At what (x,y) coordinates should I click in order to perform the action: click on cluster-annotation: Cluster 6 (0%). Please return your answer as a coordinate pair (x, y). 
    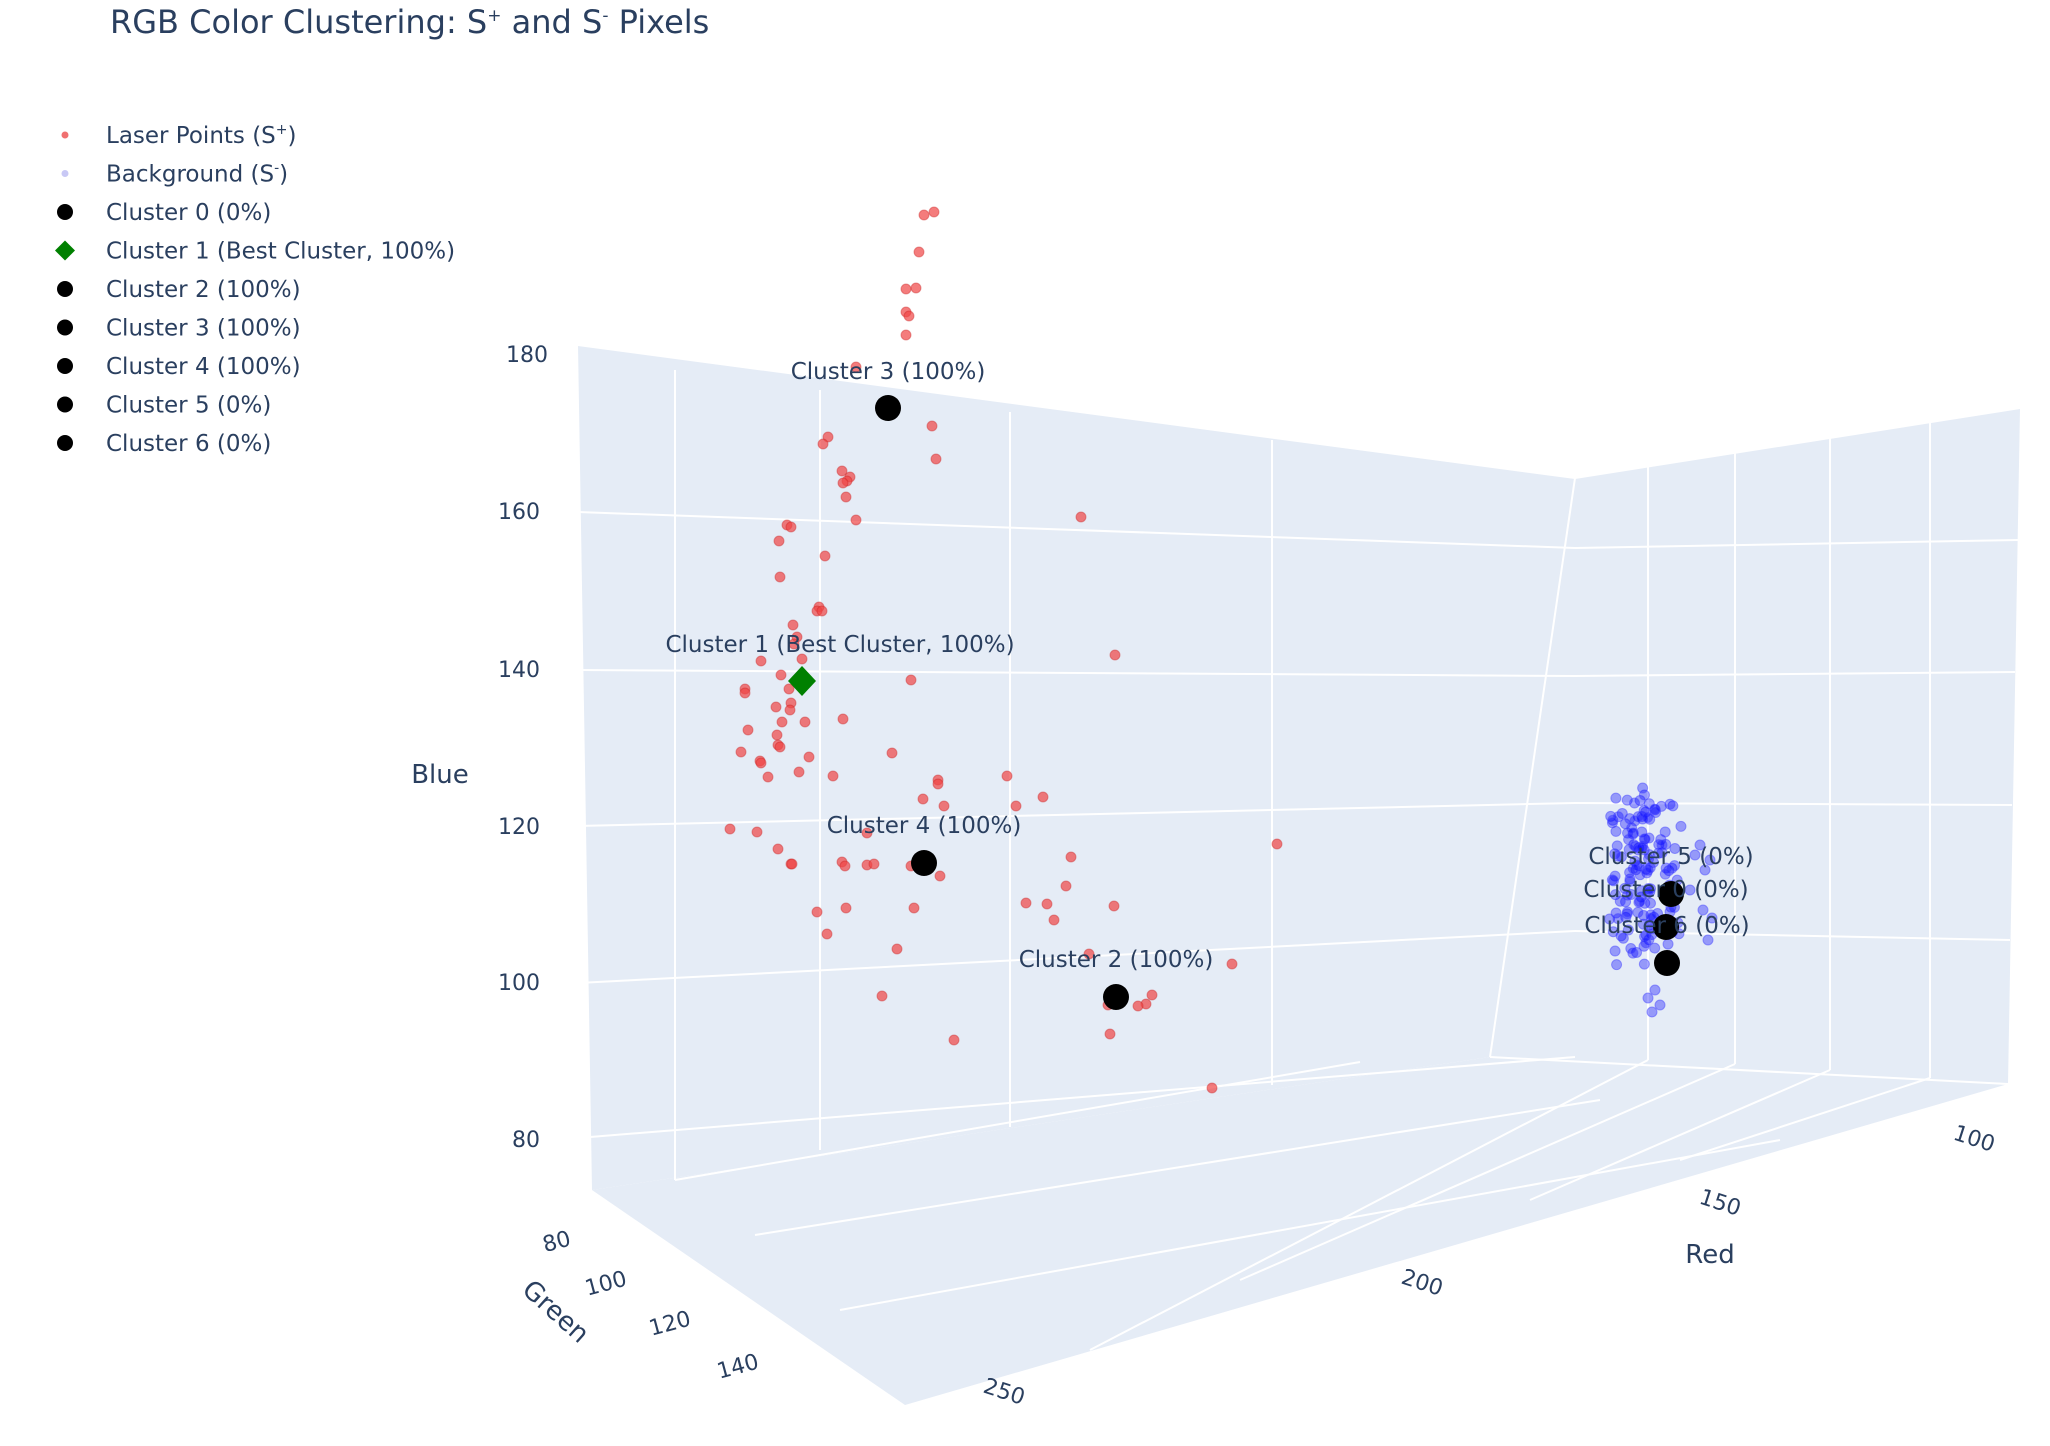
    Looking at the image, I should click on (1666, 926).